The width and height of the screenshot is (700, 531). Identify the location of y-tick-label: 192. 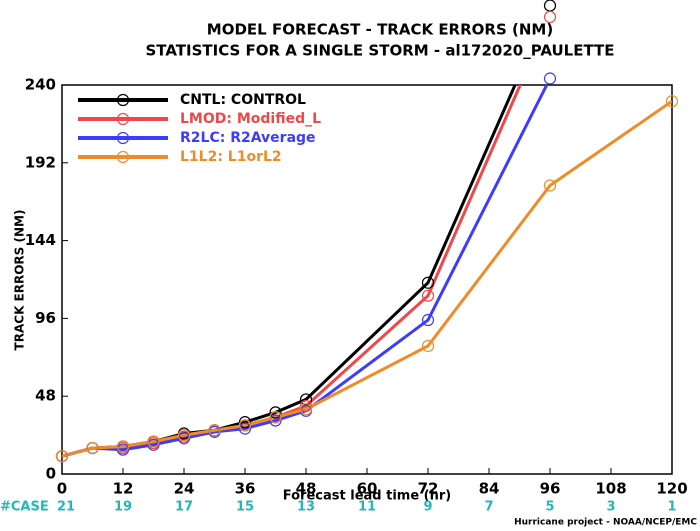
(40, 162).